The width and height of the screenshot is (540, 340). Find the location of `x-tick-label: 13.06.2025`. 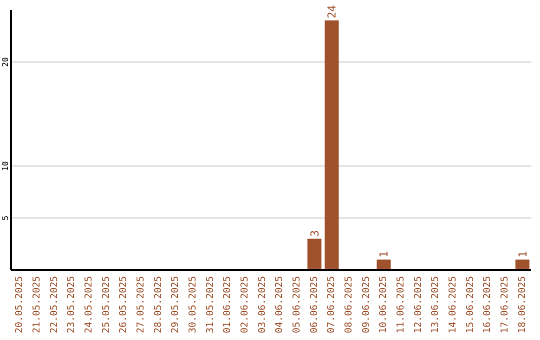

x-tick-label: 13.06.2025 is located at coordinates (436, 305).